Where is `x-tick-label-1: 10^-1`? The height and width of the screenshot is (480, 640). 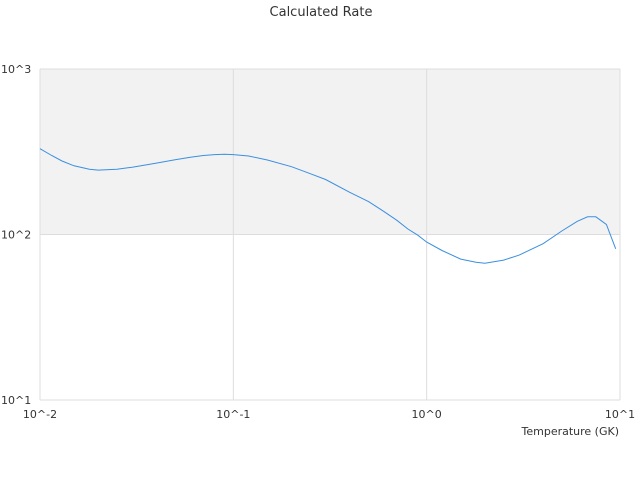 x-tick-label-1: 10^-1 is located at coordinates (233, 414).